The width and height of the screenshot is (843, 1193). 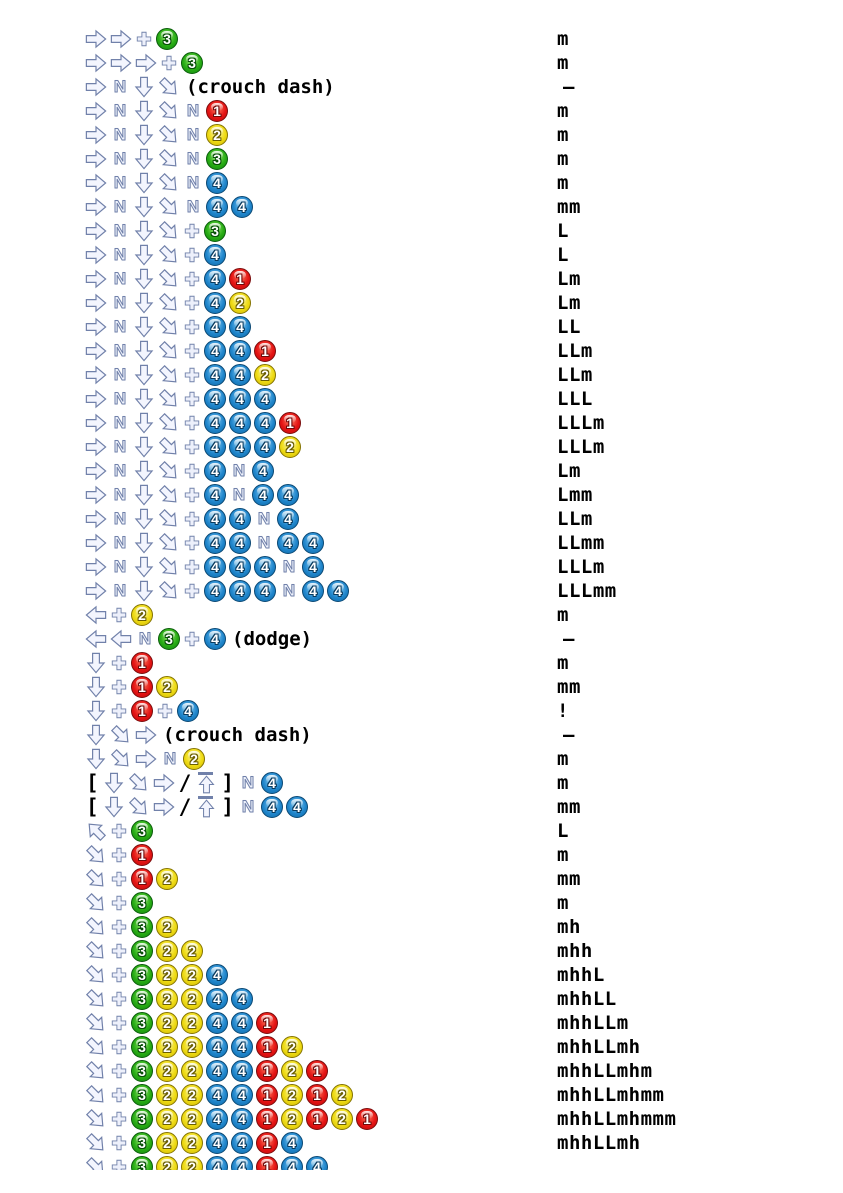 What do you see at coordinates (92, 783) in the screenshot?
I see `open-bracket: [` at bounding box center [92, 783].